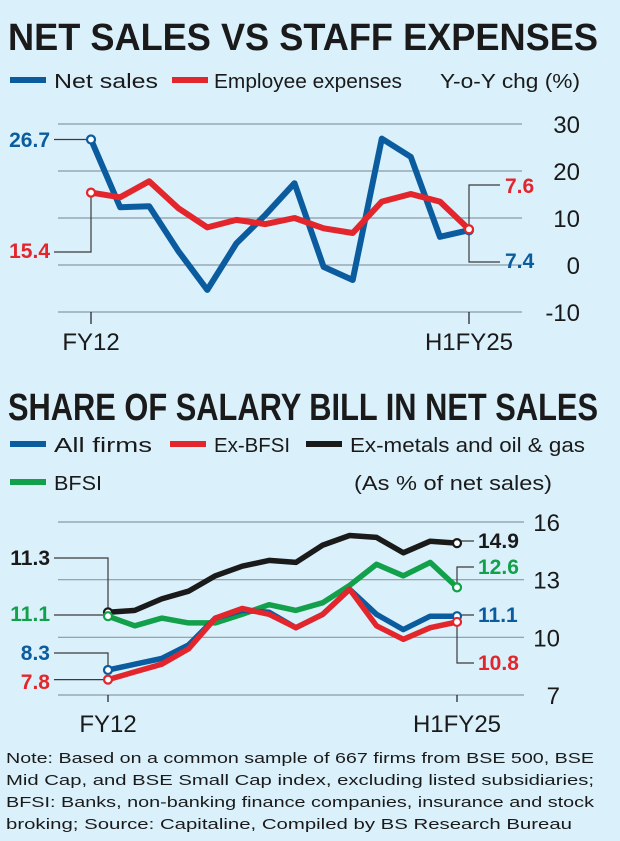 This screenshot has width=620, height=841. I want to click on data-label-start: 26.7, so click(29, 140).